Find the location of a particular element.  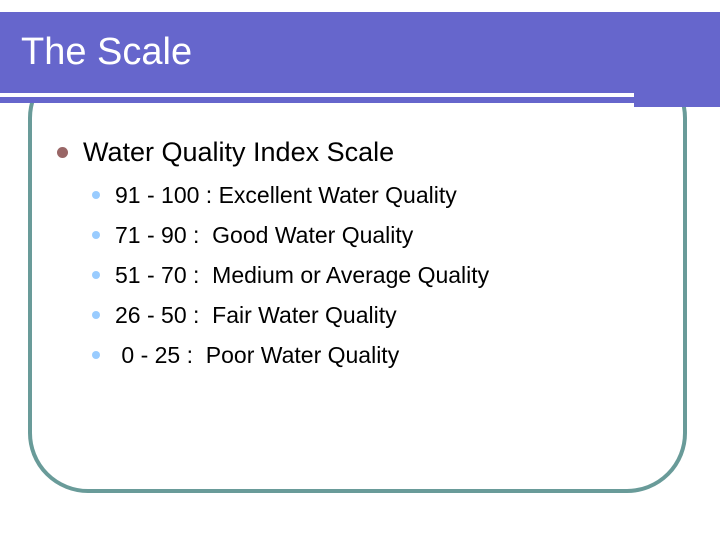

title-band-underline is located at coordinates (317, 95).